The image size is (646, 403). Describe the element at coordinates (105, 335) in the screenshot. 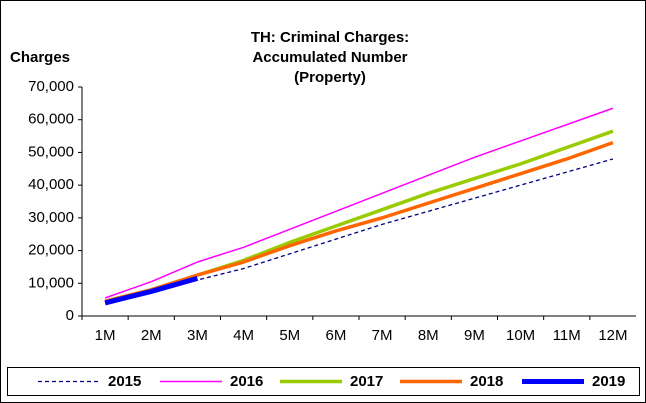

I see `x-tick-label: 1M` at that location.